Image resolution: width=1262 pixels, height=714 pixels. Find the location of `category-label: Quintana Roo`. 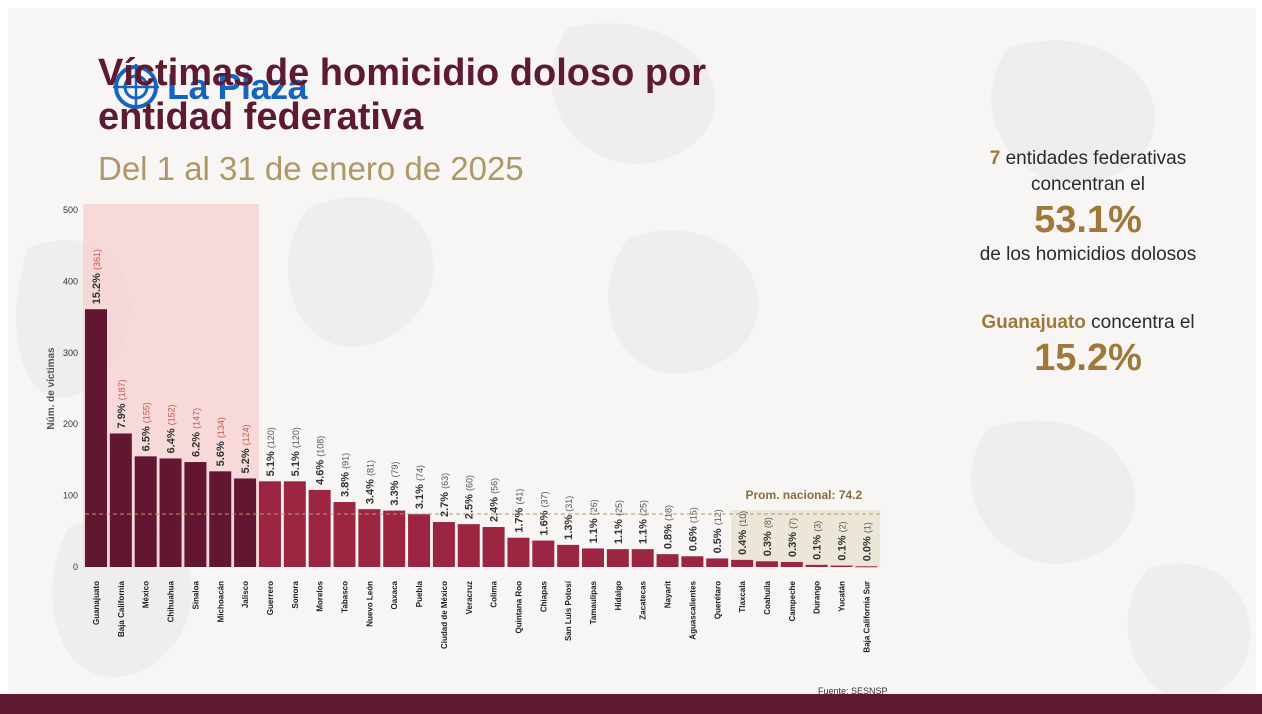

category-label: Quintana Roo is located at coordinates (518, 607).